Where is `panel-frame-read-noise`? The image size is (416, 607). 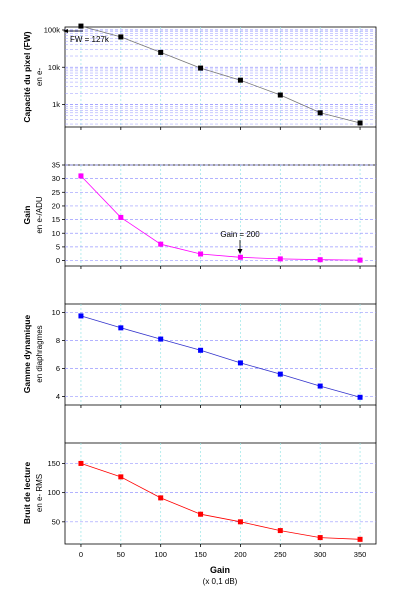
panel-frame-read-noise is located at coordinates (220, 493).